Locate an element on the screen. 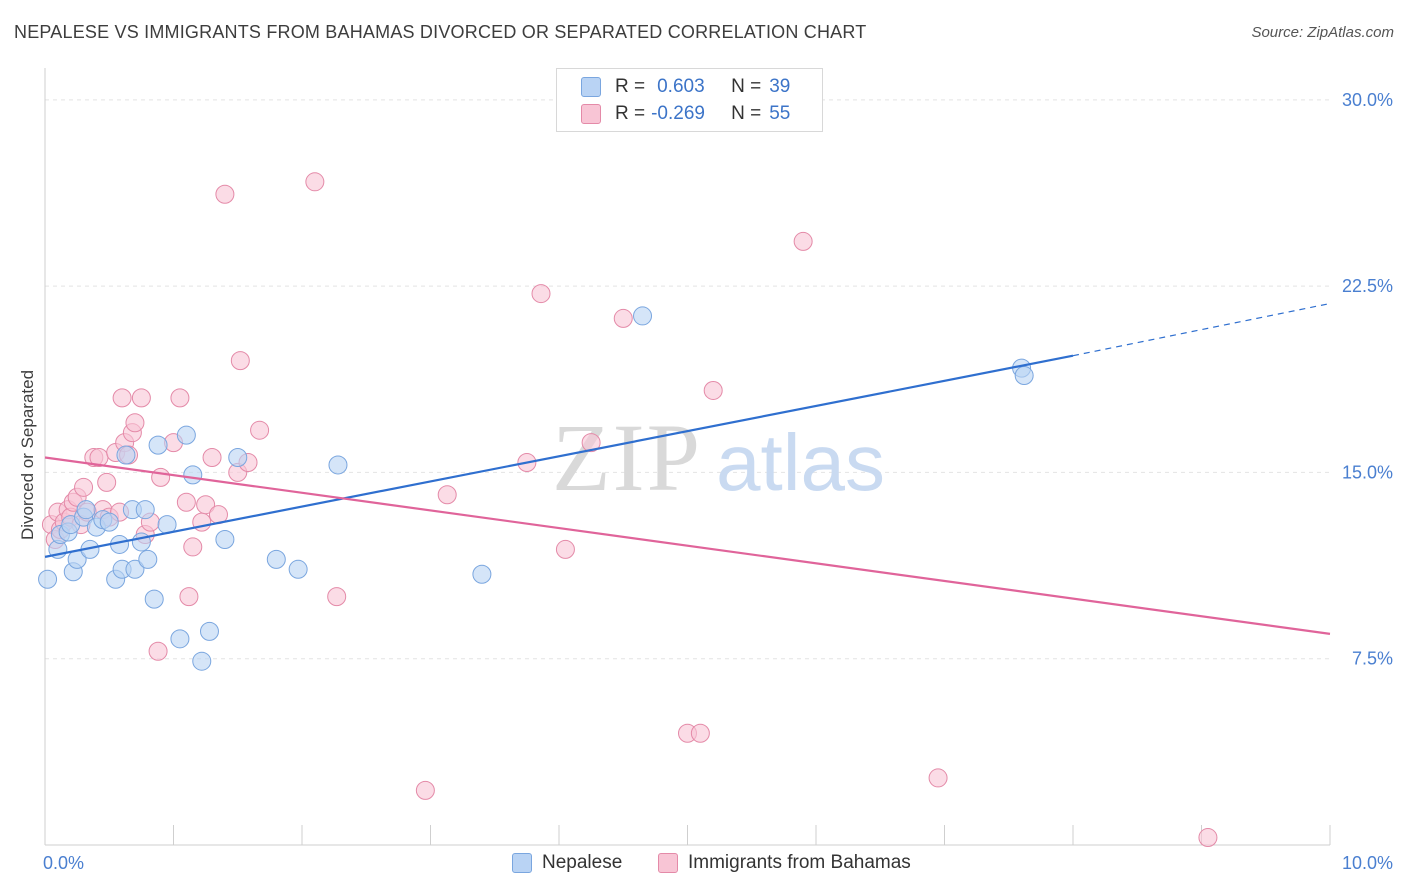 This screenshot has height=892, width=1406. bottom-legend-swatch-nepalese is located at coordinates (522, 863).